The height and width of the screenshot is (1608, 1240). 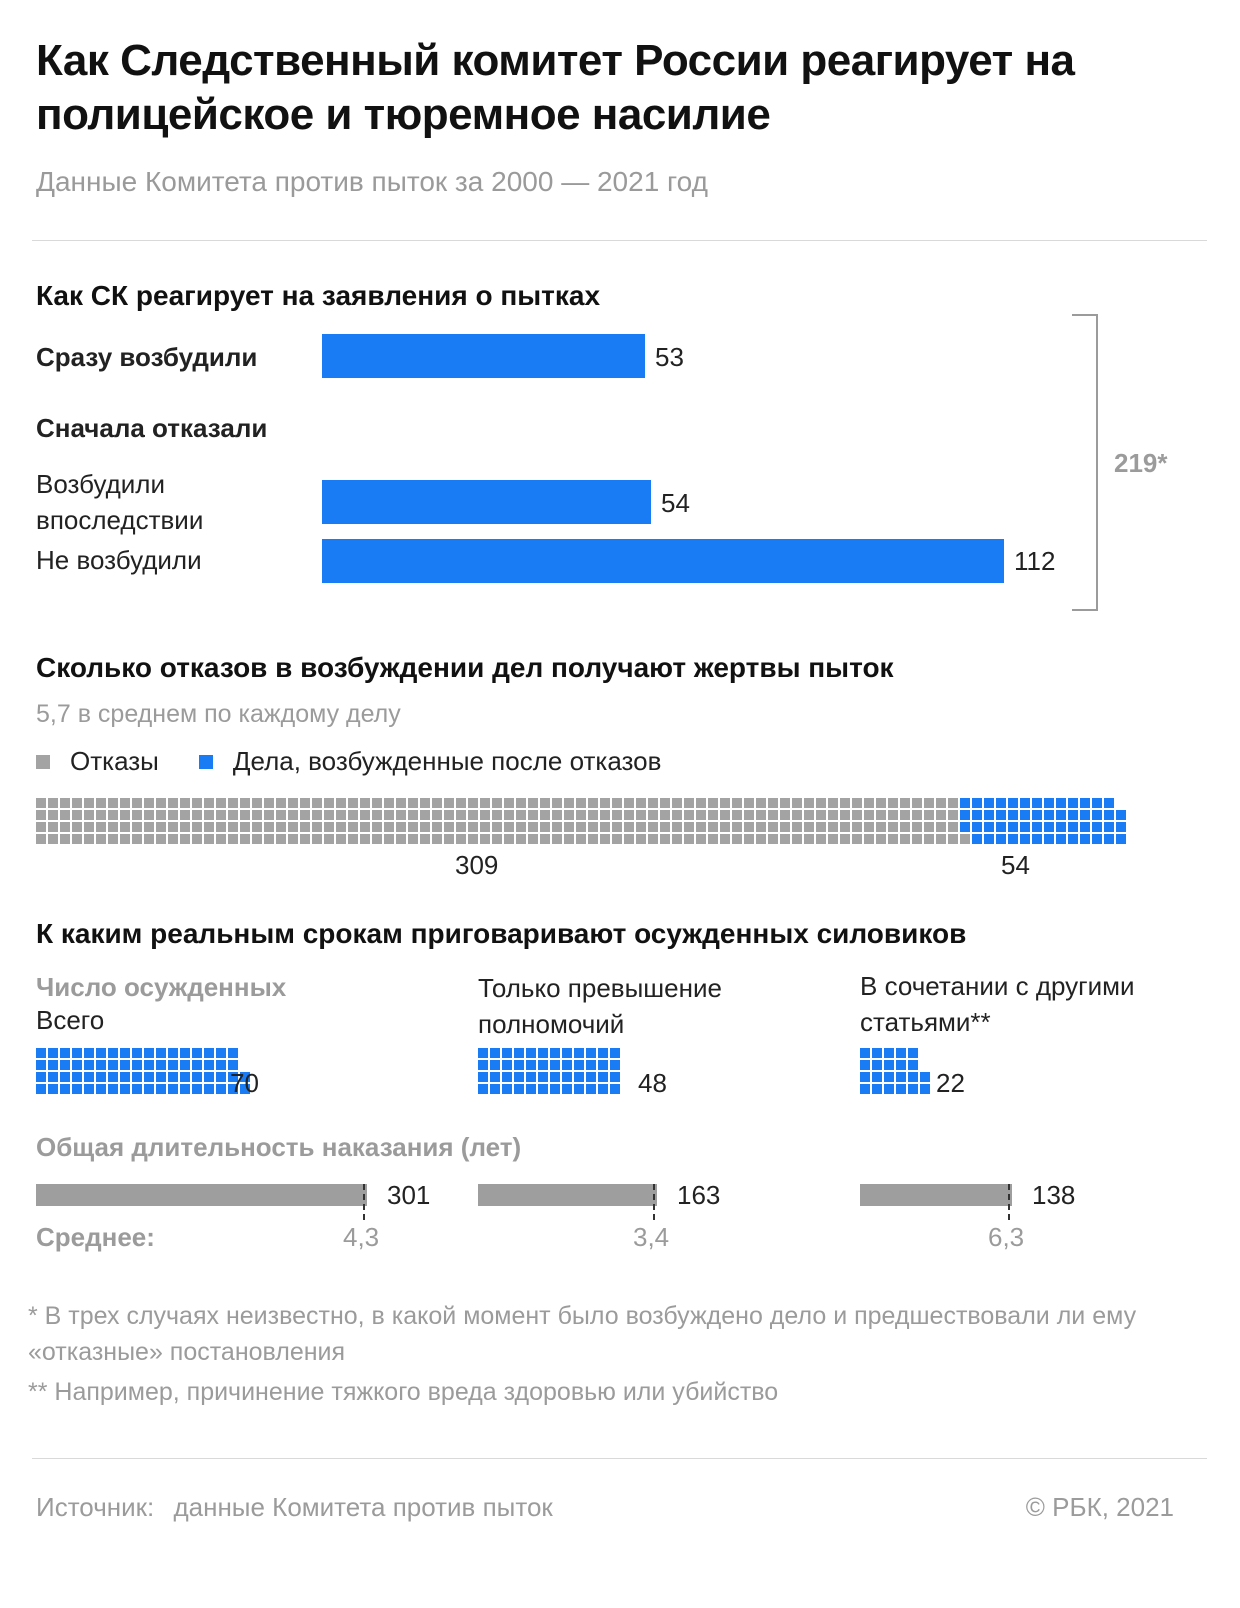 I want to click on group-label-refused: Сначала отказали, so click(x=152, y=428).